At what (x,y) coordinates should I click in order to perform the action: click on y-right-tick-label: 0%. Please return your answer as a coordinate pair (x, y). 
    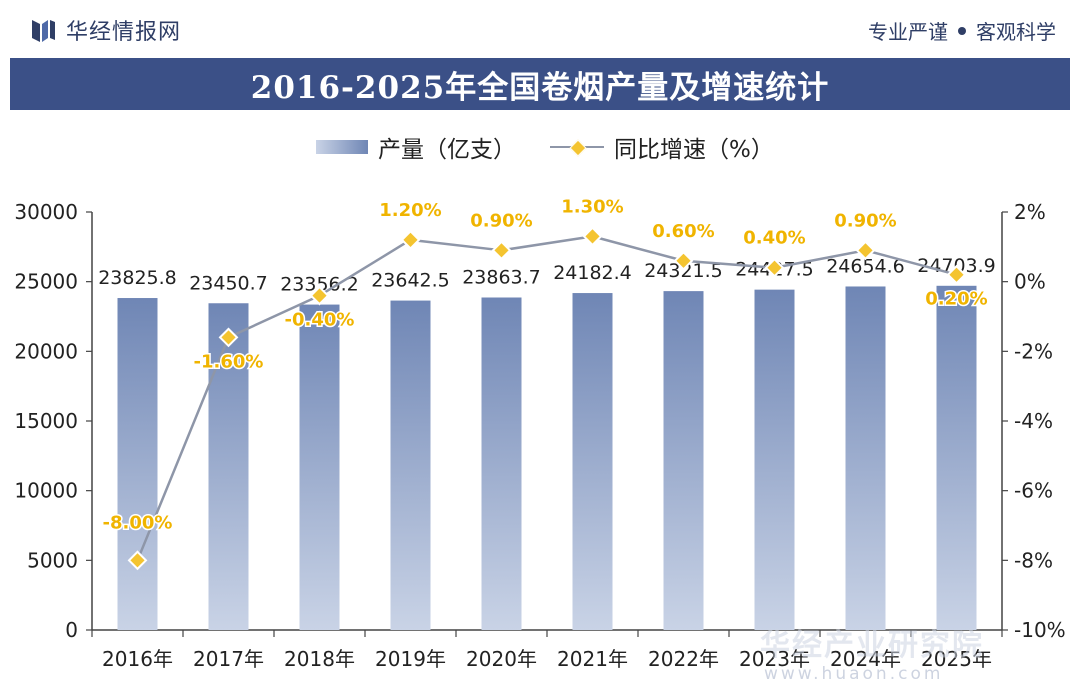
    Looking at the image, I should click on (1030, 282).